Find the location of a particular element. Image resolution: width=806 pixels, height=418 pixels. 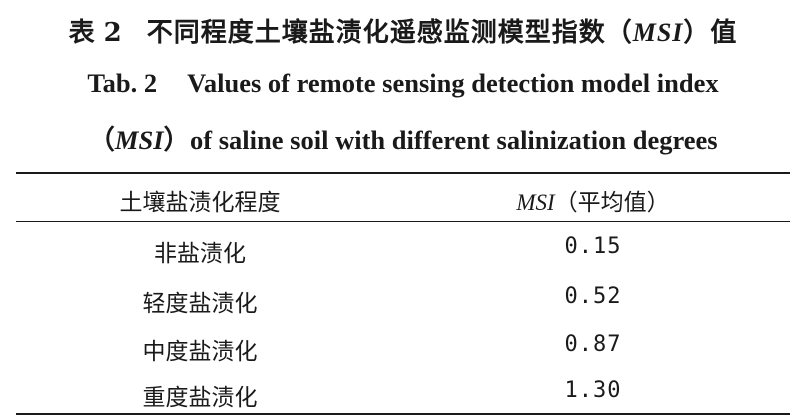

table-number: 2 is located at coordinates (113, 33).